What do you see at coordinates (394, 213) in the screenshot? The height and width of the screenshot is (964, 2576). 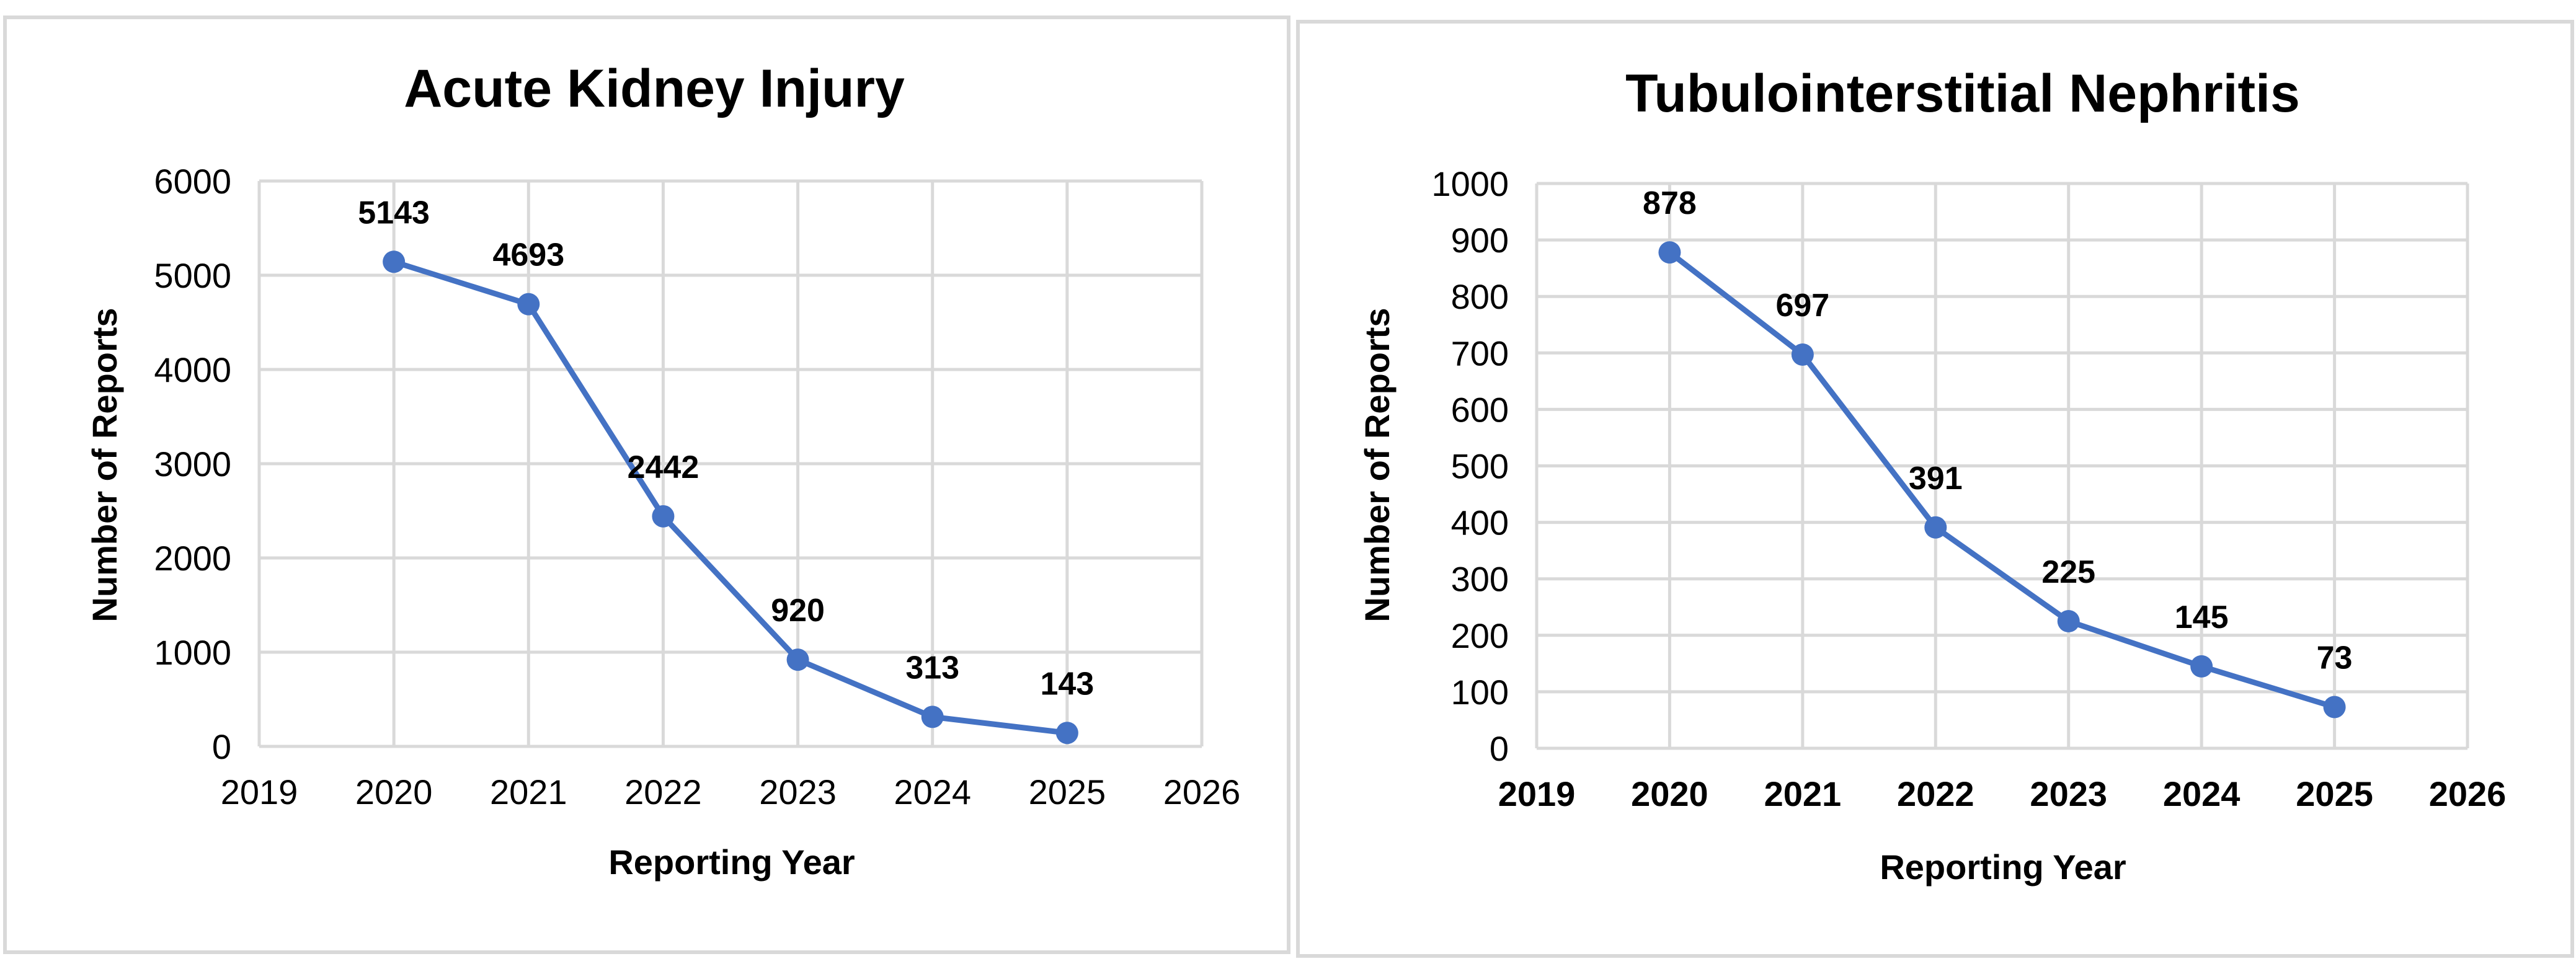 I see `data-label: 5143` at bounding box center [394, 213].